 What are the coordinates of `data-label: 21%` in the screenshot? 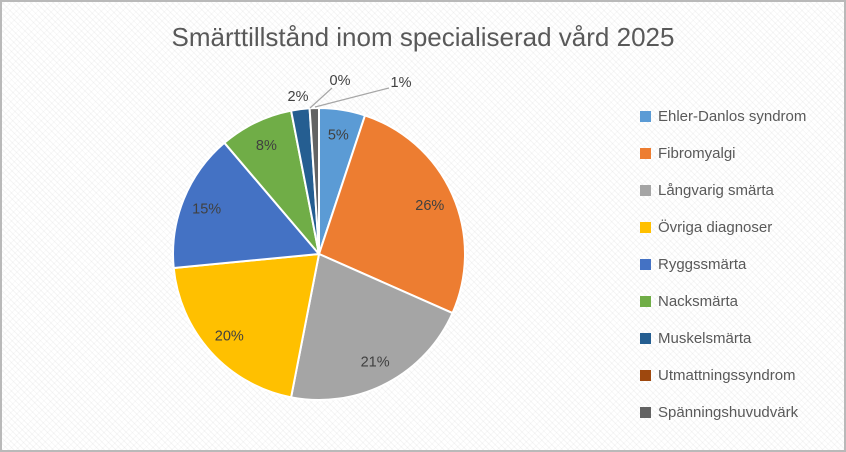 It's located at (375, 362).